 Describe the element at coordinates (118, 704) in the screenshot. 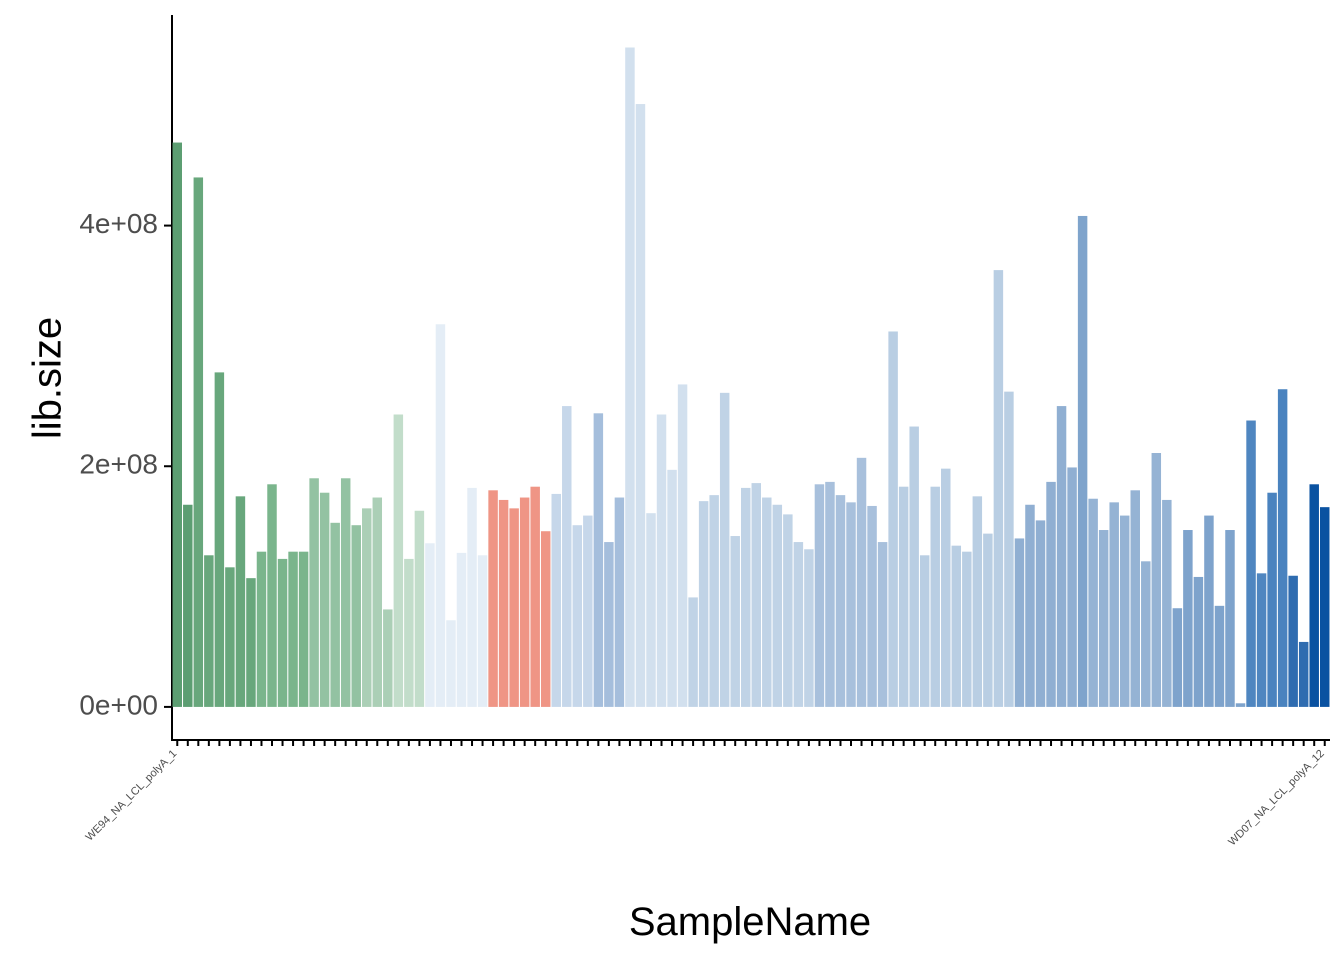

I see `y-tick-label: 0e+00` at that location.